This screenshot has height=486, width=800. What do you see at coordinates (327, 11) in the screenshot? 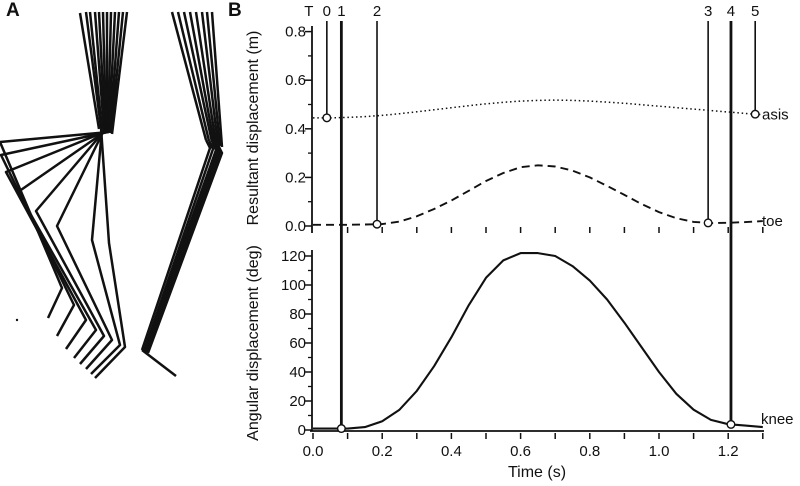
I see `event-label-0: 0` at bounding box center [327, 11].